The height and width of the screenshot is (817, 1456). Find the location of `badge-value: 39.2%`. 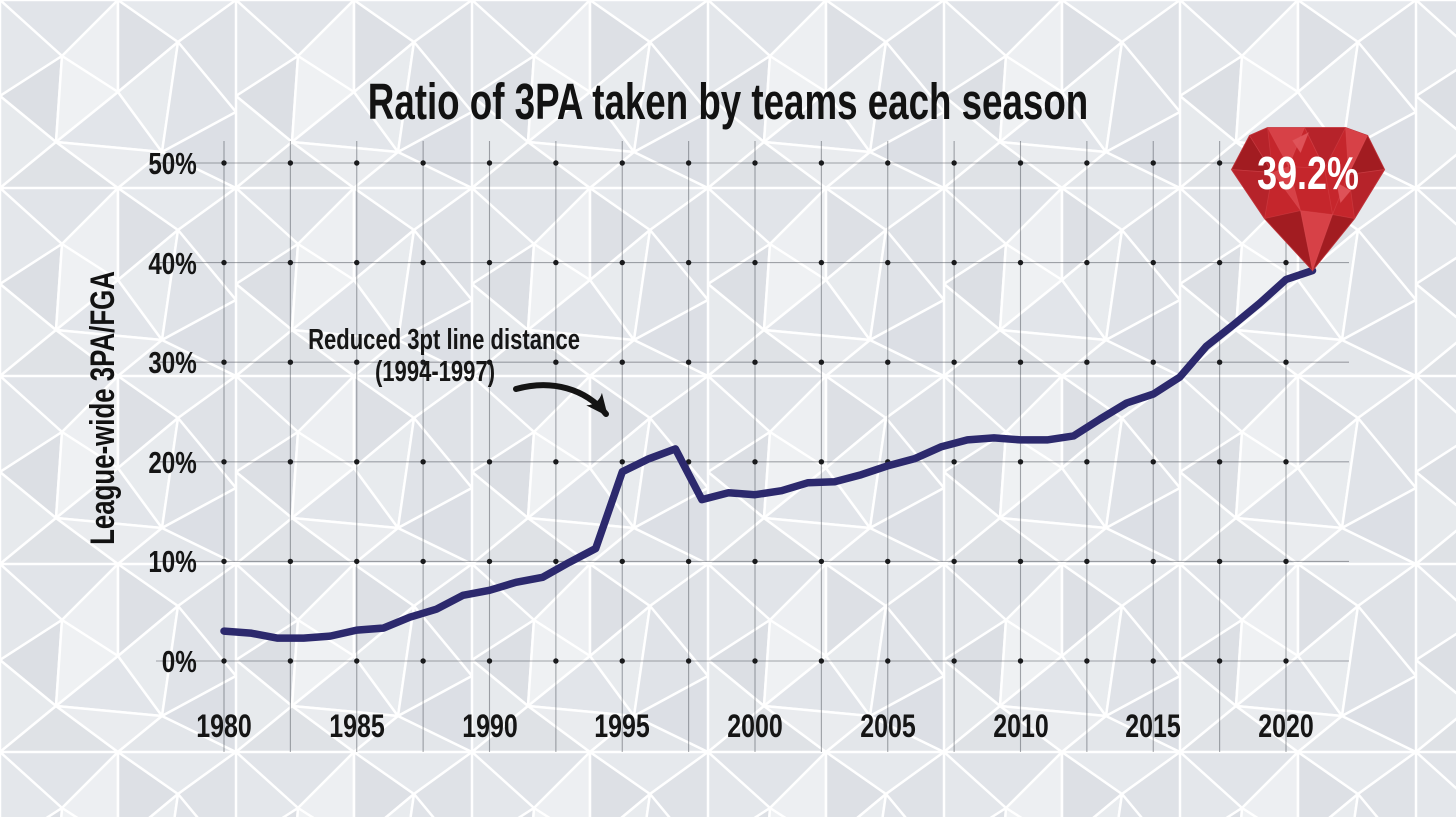

badge-value: 39.2% is located at coordinates (1307, 172).